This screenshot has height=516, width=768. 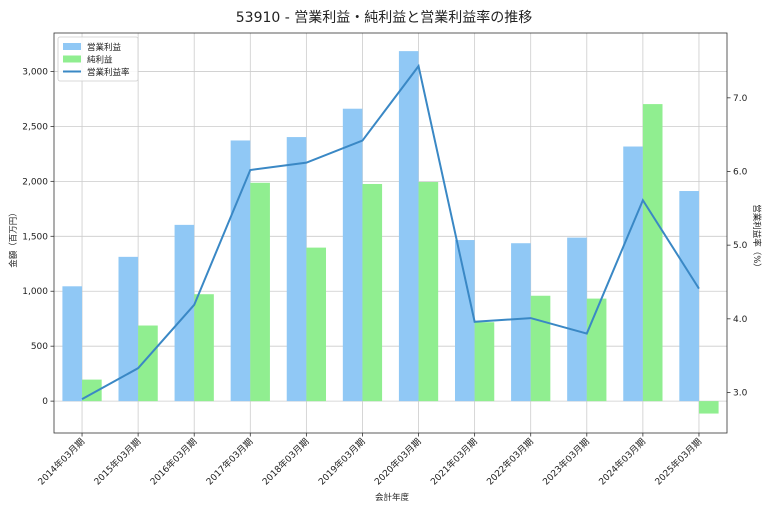 What do you see at coordinates (61, 462) in the screenshot?
I see `x-tick-label: 2014年03月期` at bounding box center [61, 462].